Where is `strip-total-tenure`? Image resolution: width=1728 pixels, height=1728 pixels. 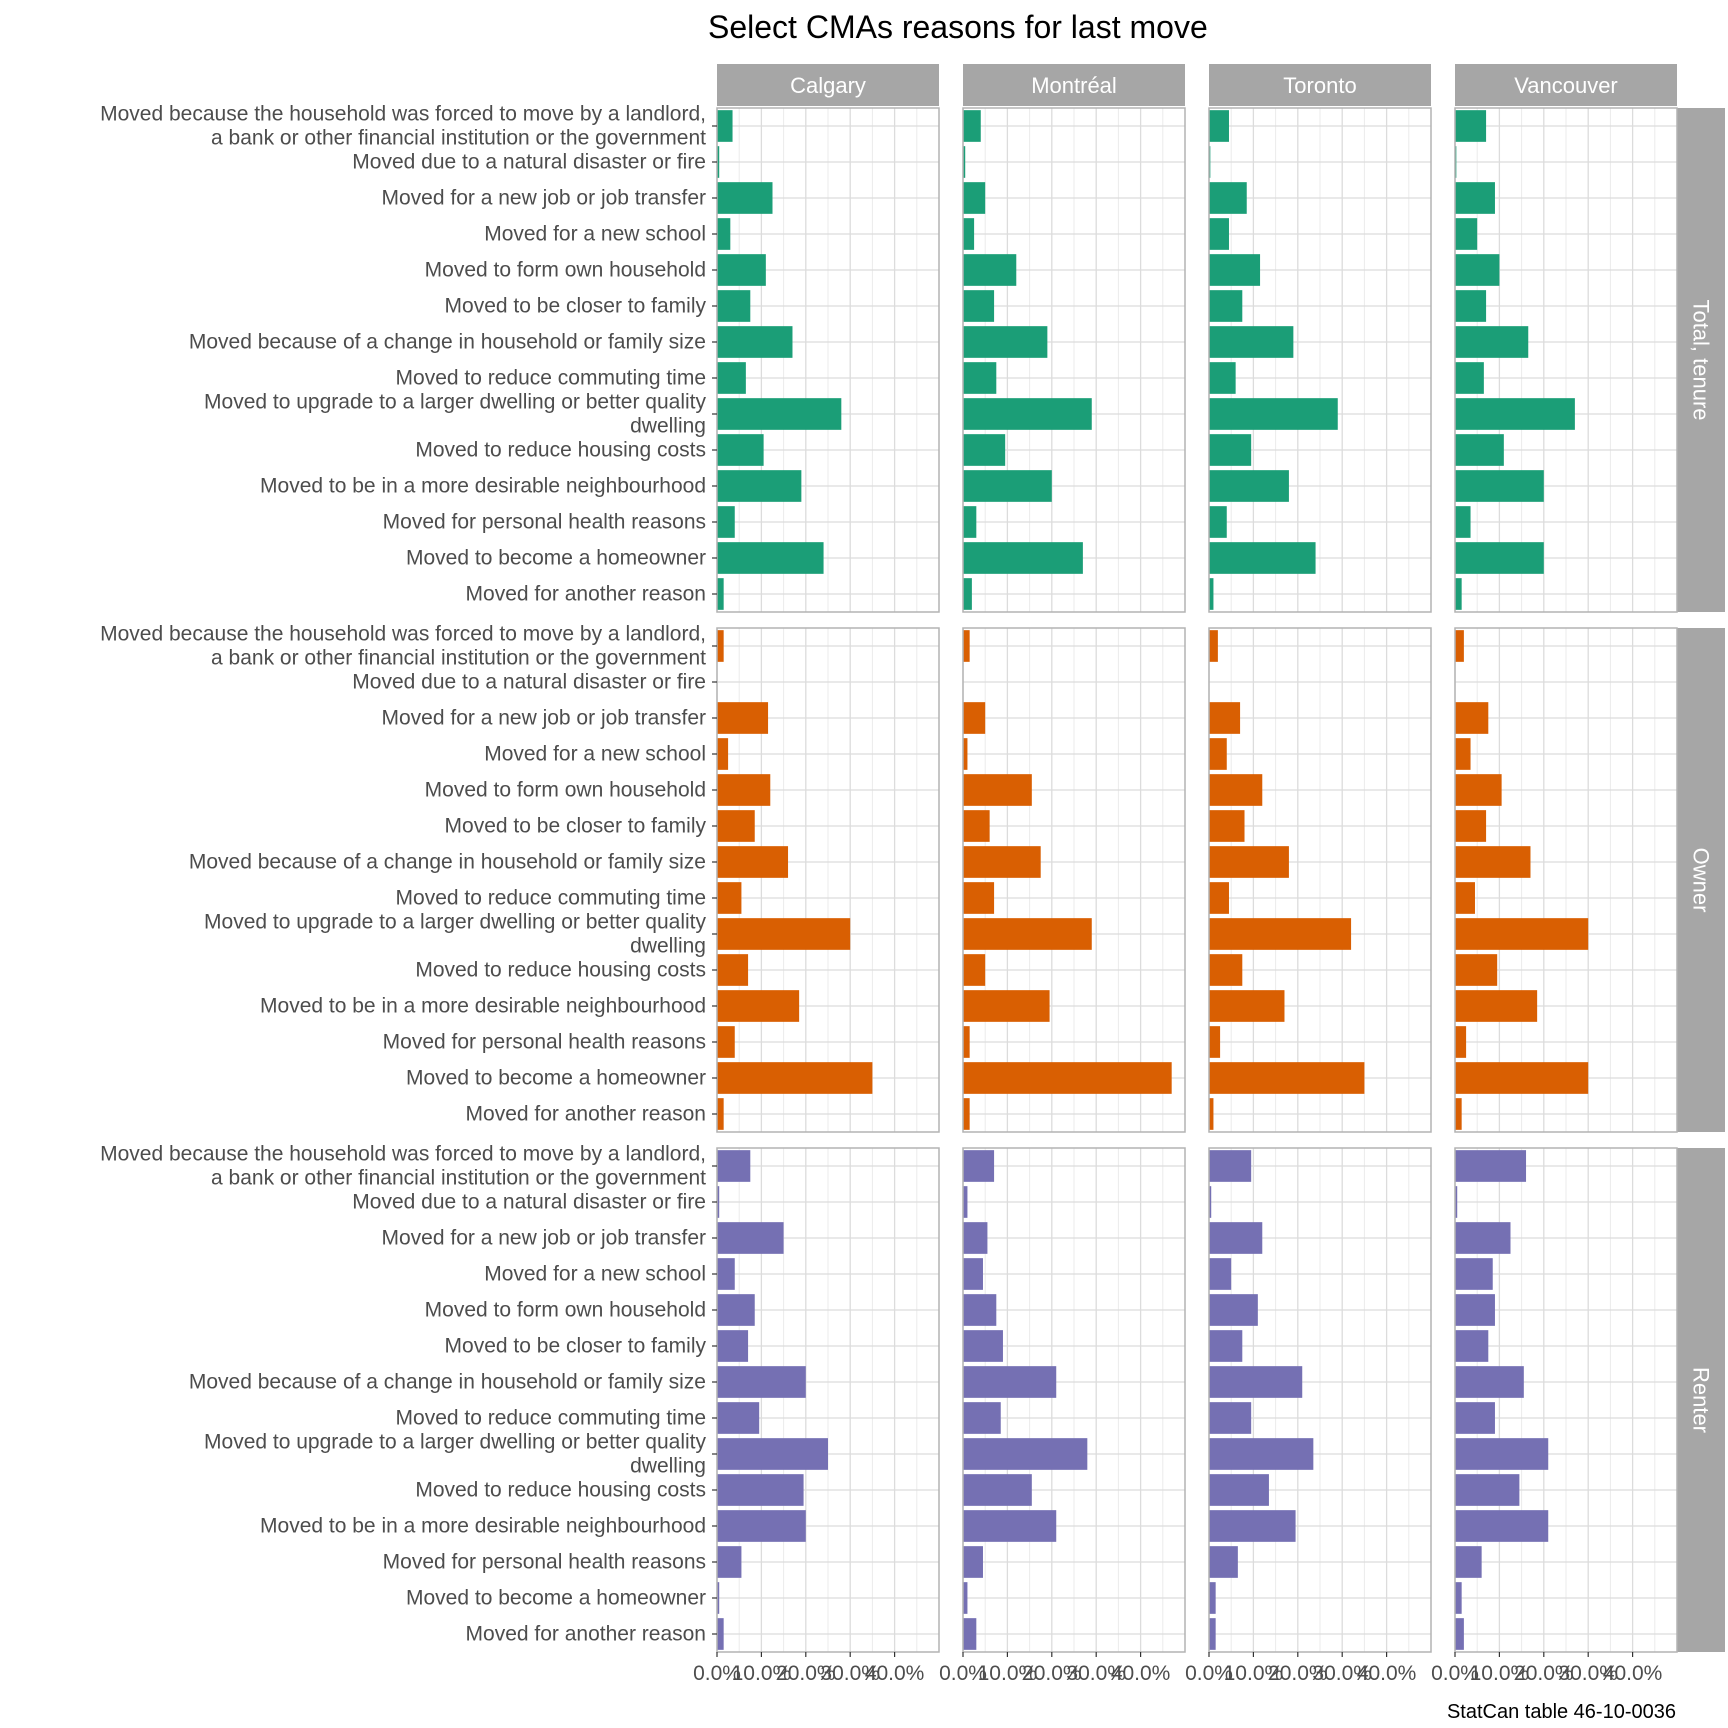
strip-total-tenure is located at coordinates (1701, 360).